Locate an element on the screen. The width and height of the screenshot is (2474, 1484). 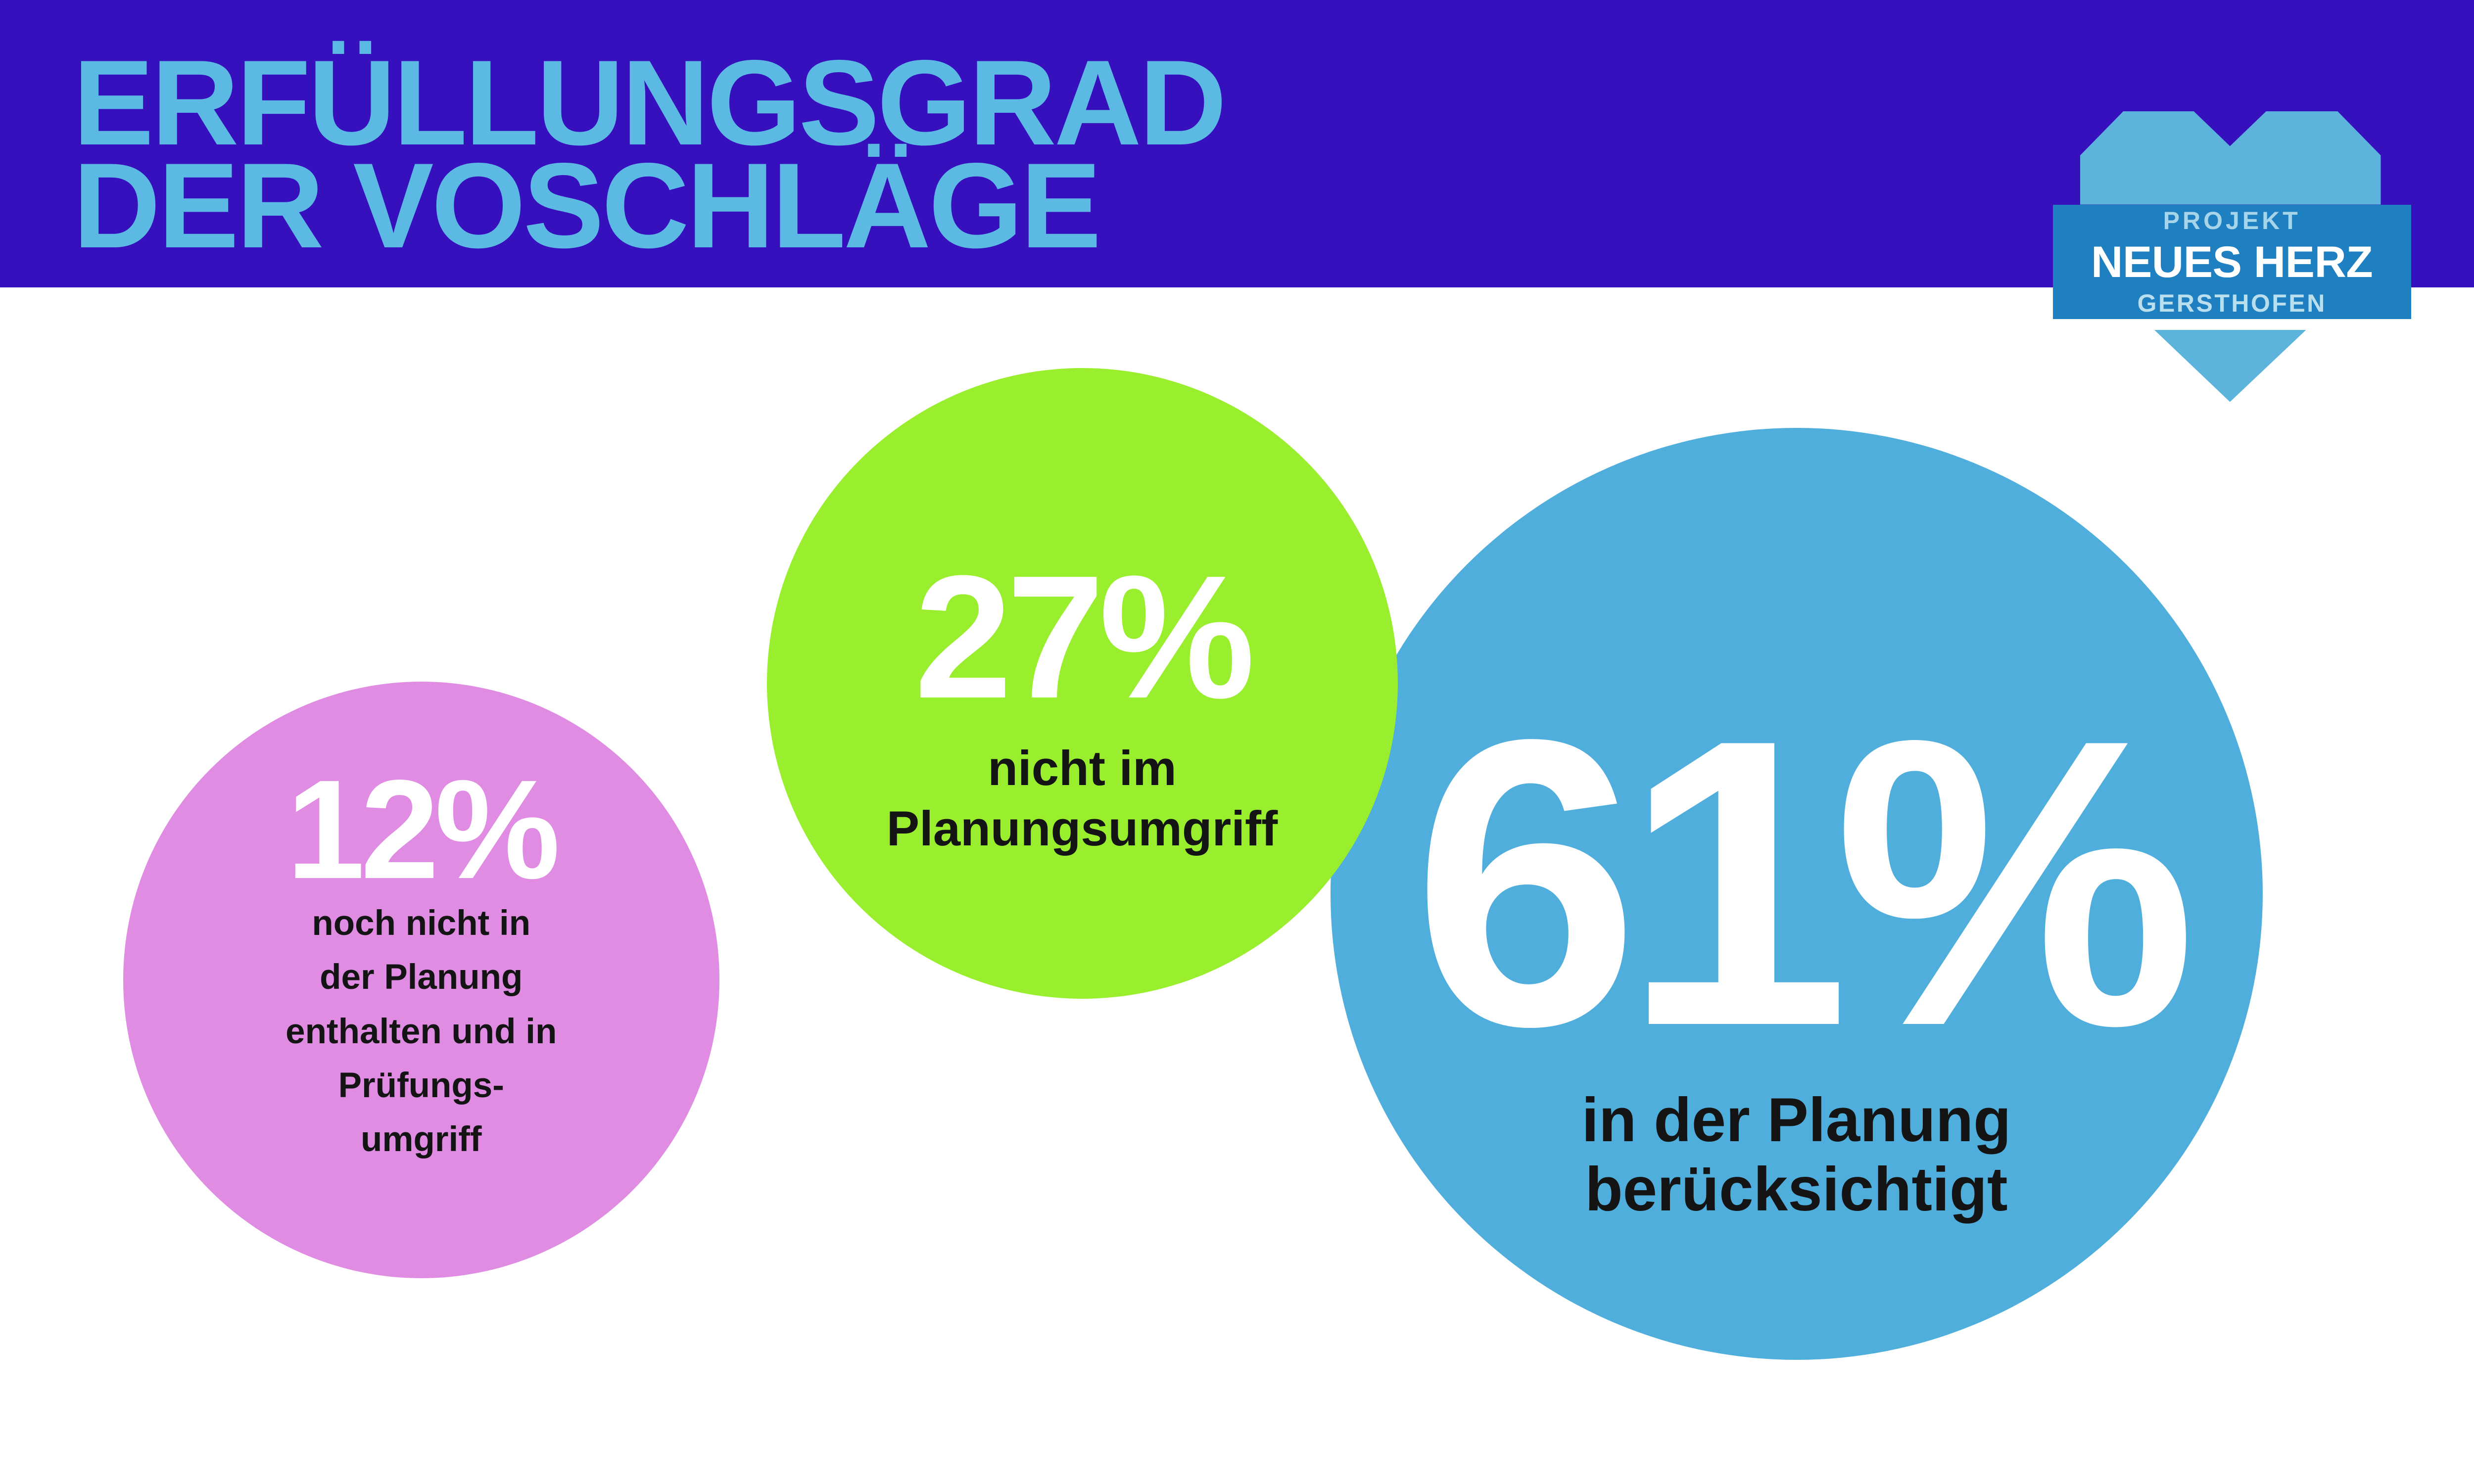
description-line: der Planung is located at coordinates (422, 977).